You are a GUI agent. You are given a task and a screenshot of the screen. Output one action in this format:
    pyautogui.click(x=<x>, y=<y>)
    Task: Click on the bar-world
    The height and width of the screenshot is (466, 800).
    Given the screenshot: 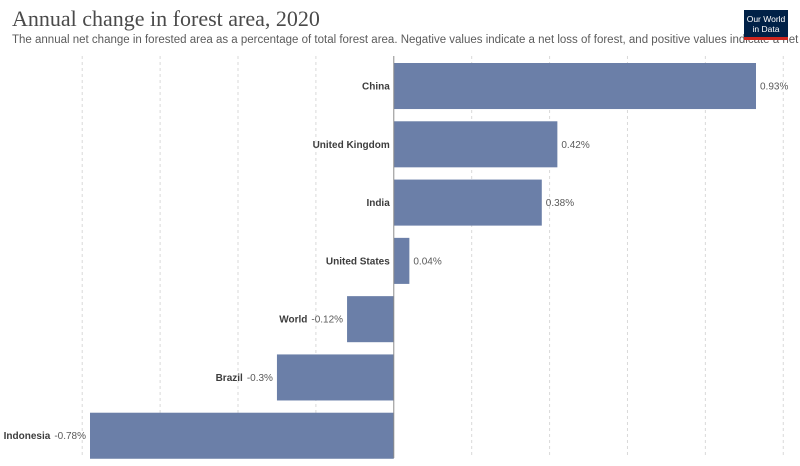 What is the action you would take?
    pyautogui.click(x=370, y=319)
    